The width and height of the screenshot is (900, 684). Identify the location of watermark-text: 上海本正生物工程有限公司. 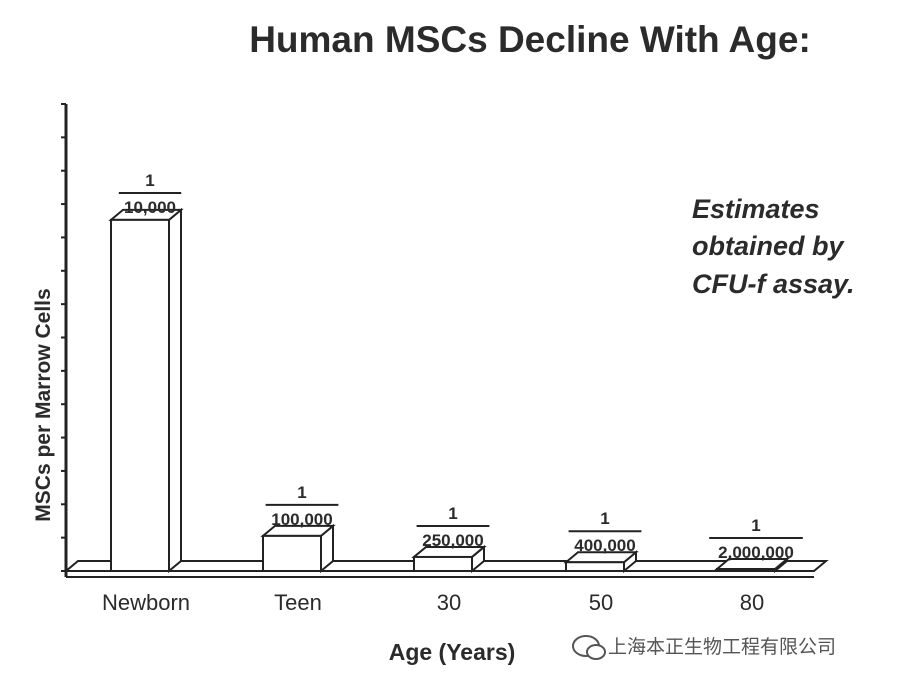
(722, 647).